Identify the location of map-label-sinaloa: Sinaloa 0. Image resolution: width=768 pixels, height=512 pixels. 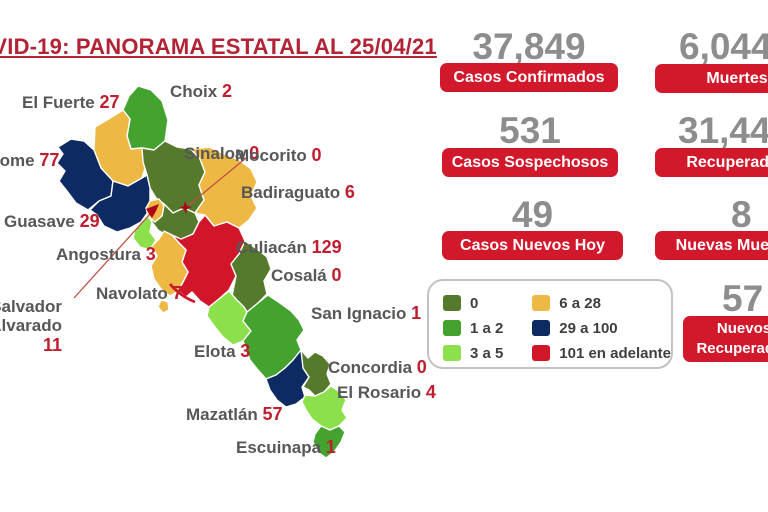
(221, 153).